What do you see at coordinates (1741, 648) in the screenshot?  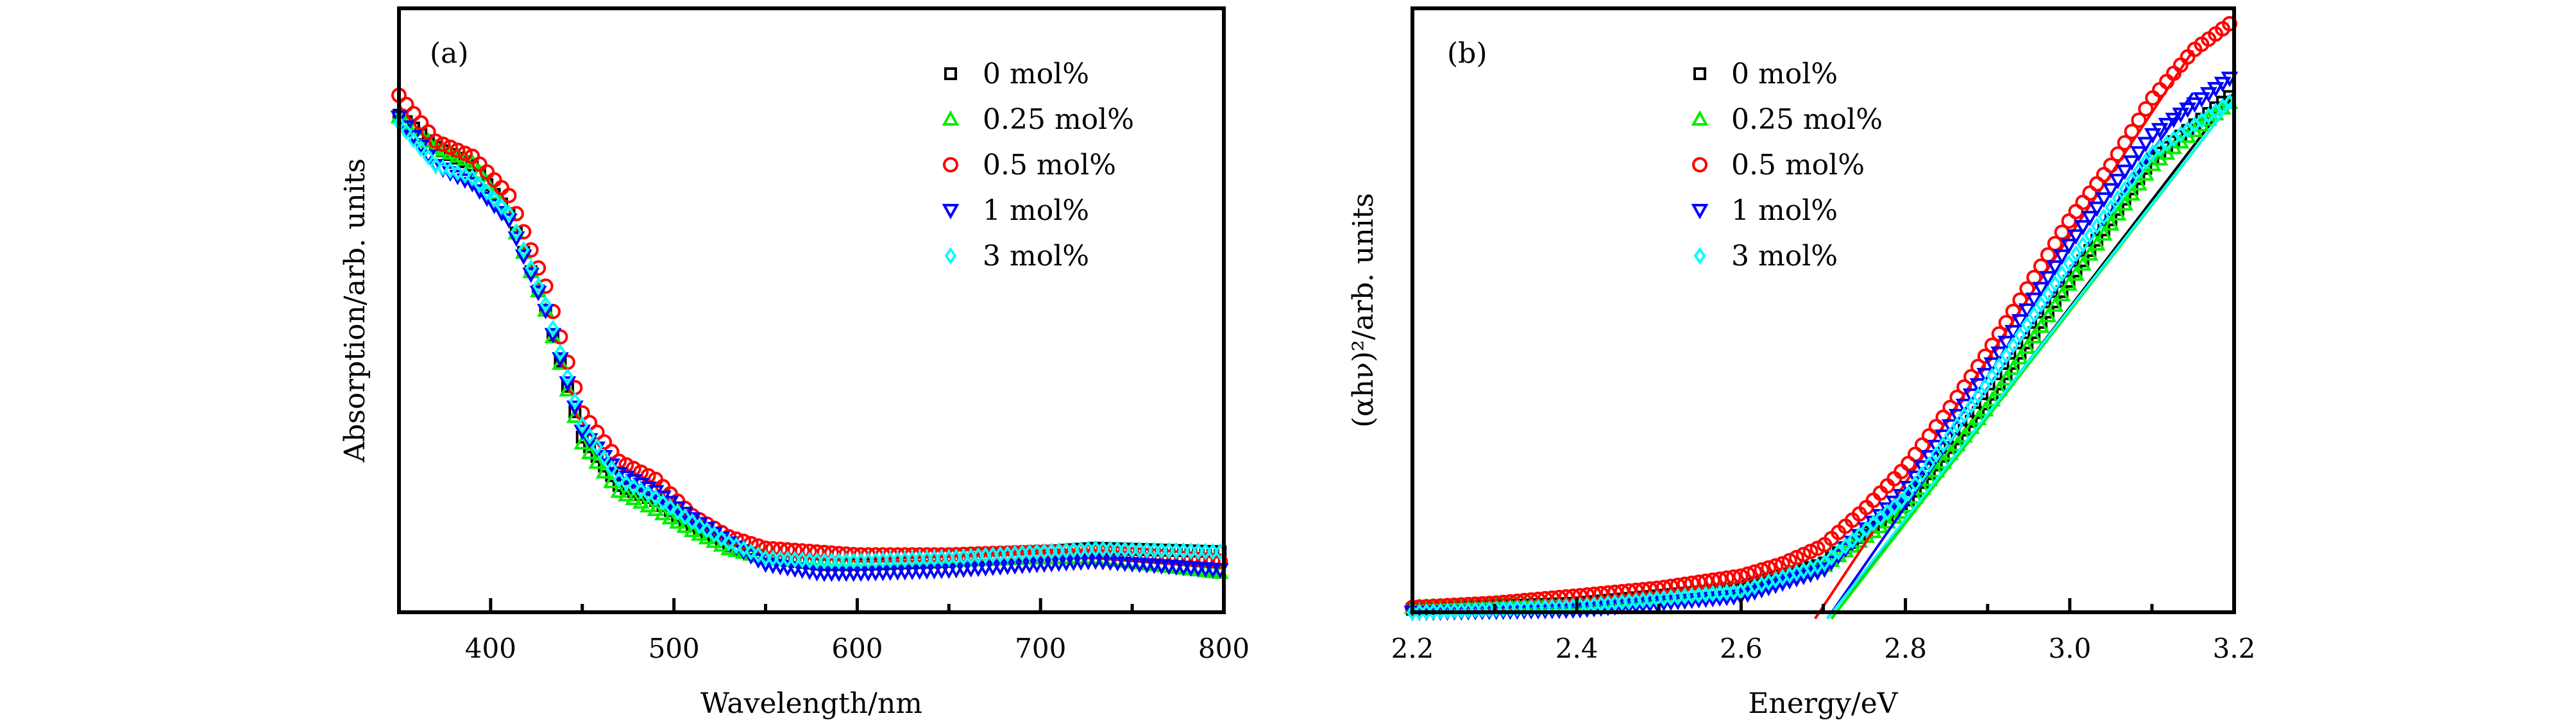 I see `x-tick-label: 2.6` at bounding box center [1741, 648].